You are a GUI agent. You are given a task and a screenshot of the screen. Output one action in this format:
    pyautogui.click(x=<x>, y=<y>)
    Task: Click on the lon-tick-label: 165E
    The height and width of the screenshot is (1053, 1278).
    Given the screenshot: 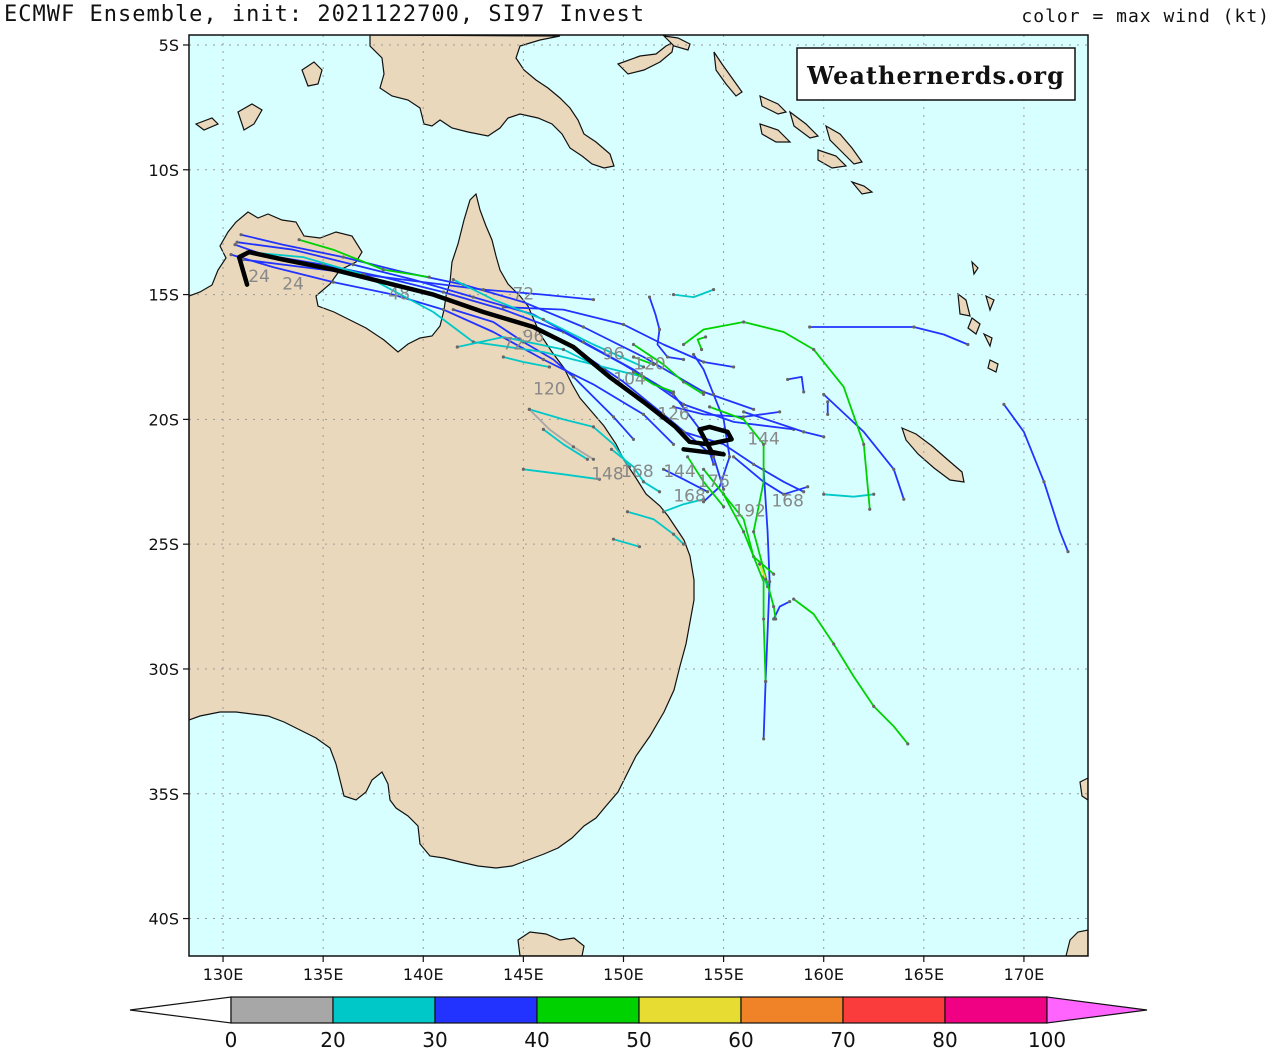 What is the action you would take?
    pyautogui.click(x=923, y=974)
    